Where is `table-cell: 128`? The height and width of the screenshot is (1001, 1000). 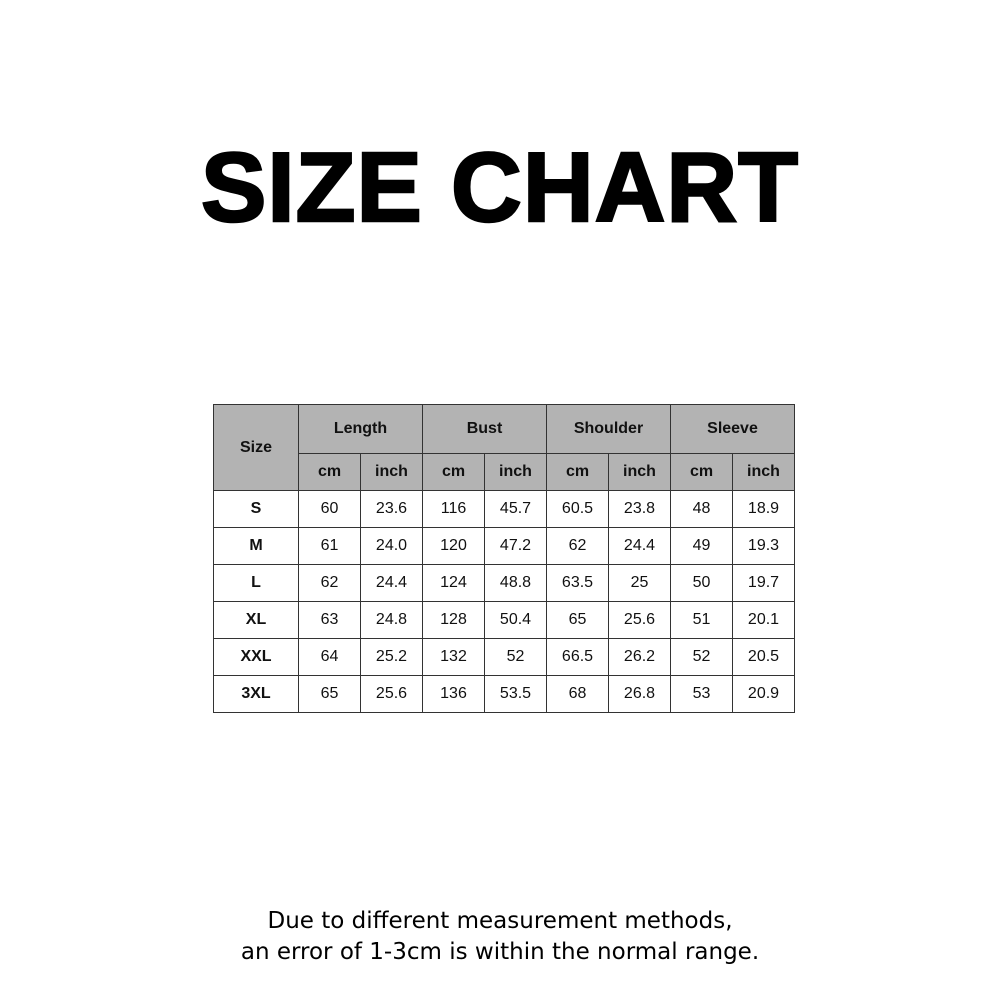 table-cell: 128 is located at coordinates (453, 620).